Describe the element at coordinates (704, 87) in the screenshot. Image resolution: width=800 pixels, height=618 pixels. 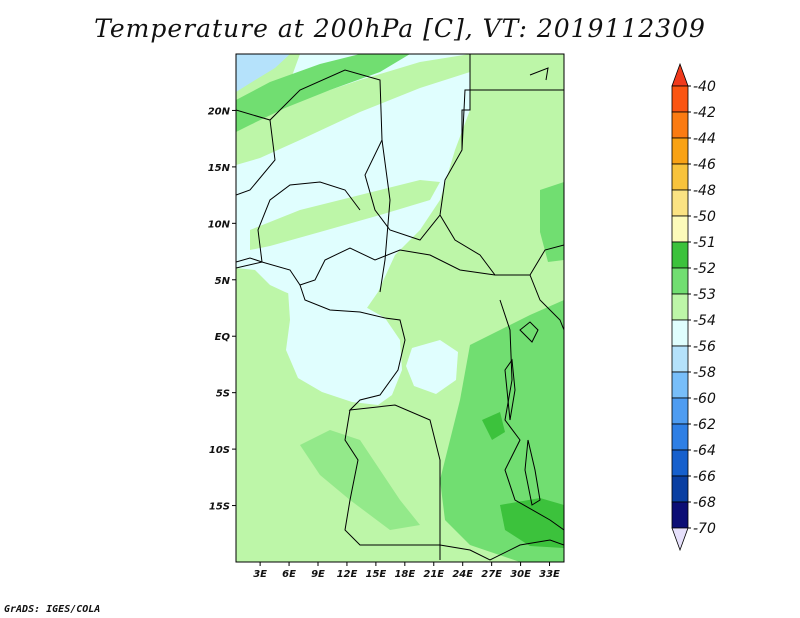
I see `colorbar-label: -40` at that location.